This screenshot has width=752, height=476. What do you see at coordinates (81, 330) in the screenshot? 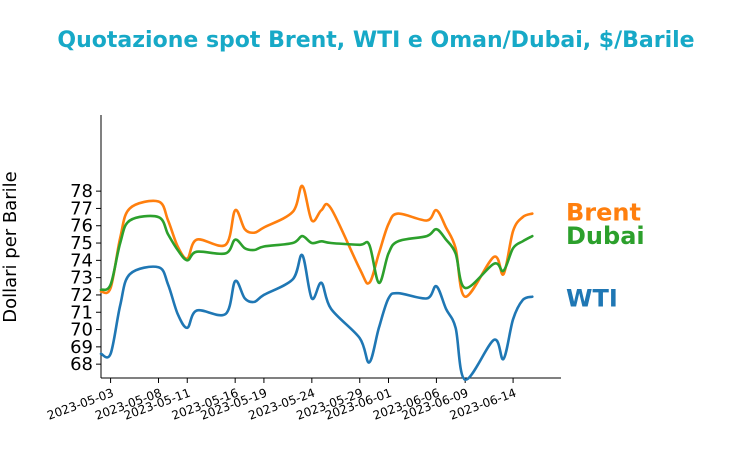
I see `y-tick-label: 70` at bounding box center [81, 330].